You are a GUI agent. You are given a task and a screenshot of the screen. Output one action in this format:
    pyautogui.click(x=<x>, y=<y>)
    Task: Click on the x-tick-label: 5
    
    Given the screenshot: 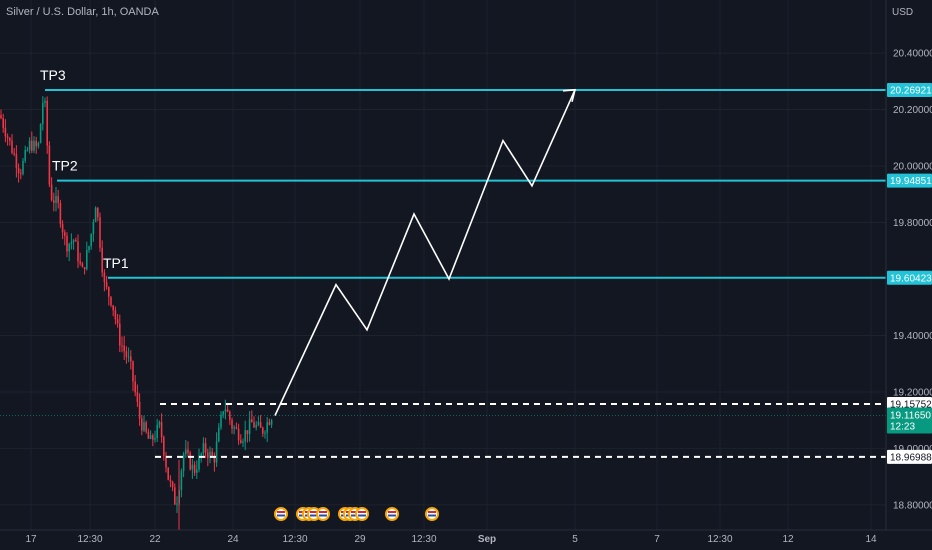 What is the action you would take?
    pyautogui.click(x=575, y=539)
    